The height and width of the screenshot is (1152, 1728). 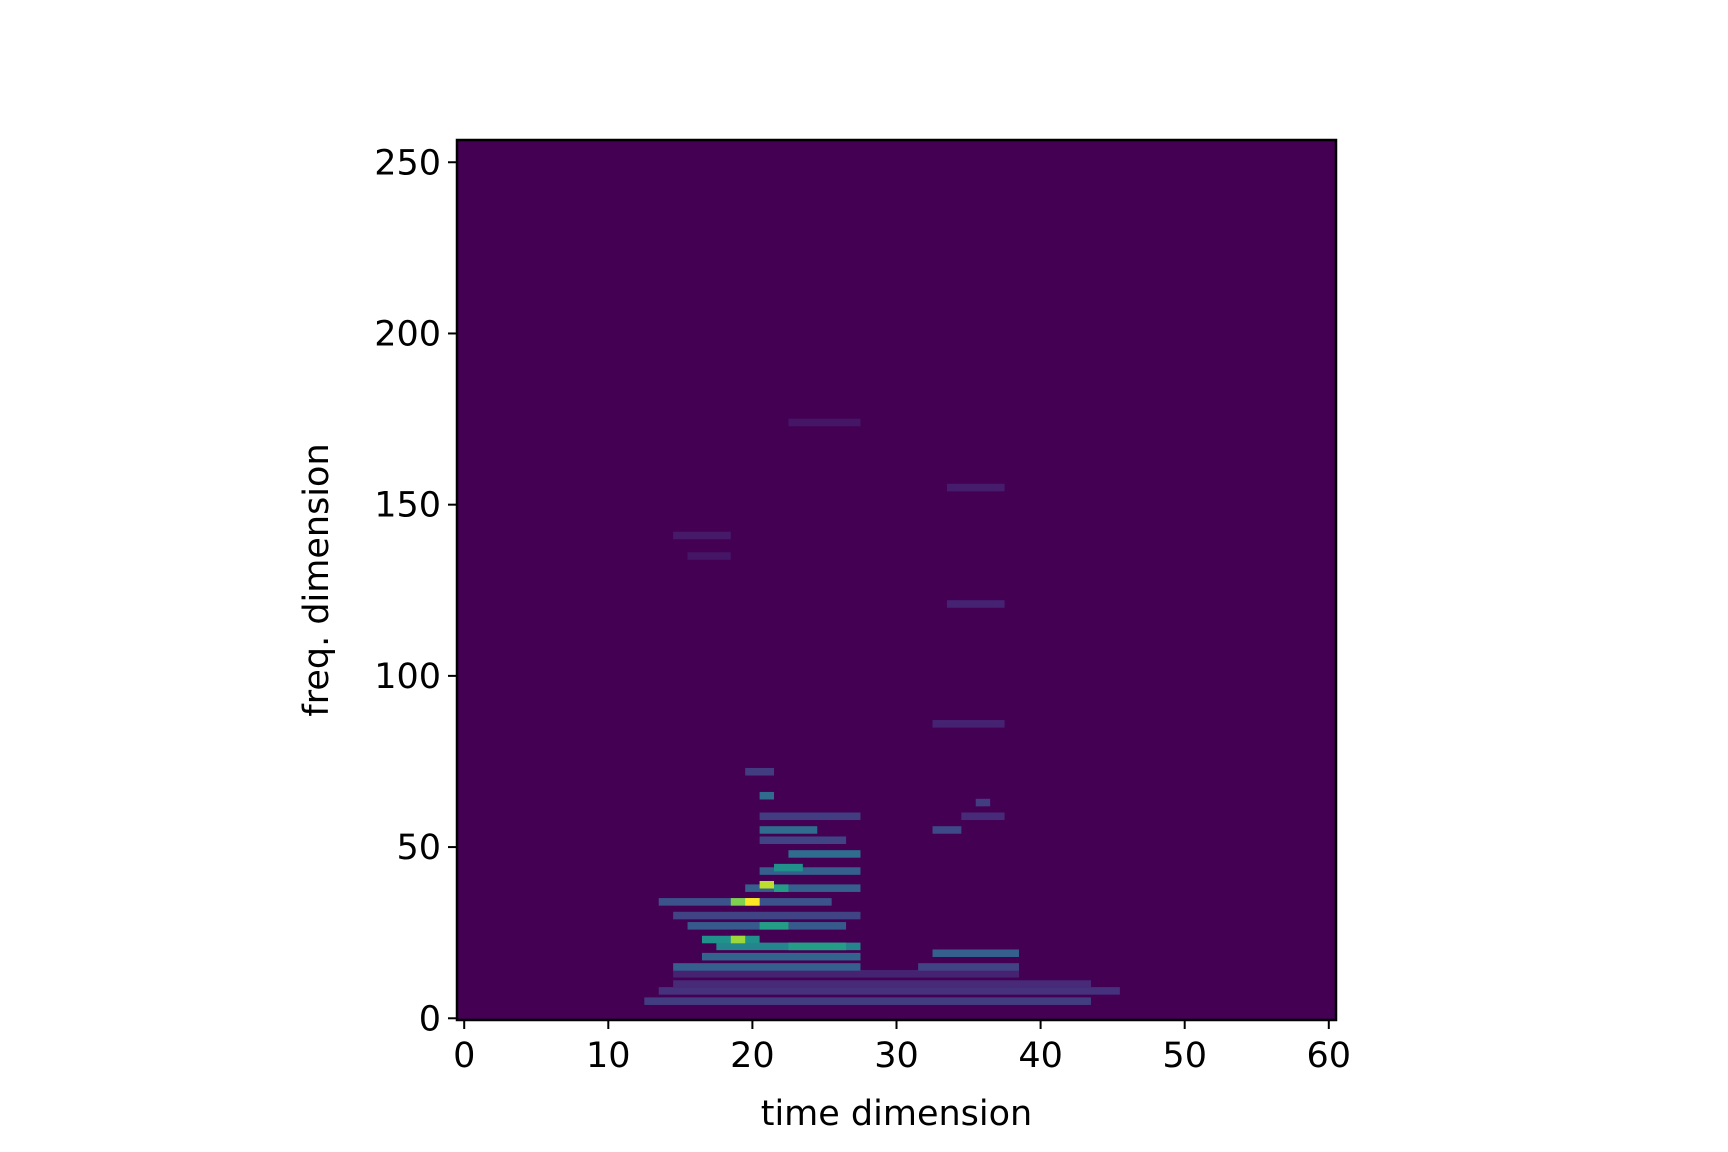 What do you see at coordinates (407, 506) in the screenshot?
I see `y-tick-label: 150` at bounding box center [407, 506].